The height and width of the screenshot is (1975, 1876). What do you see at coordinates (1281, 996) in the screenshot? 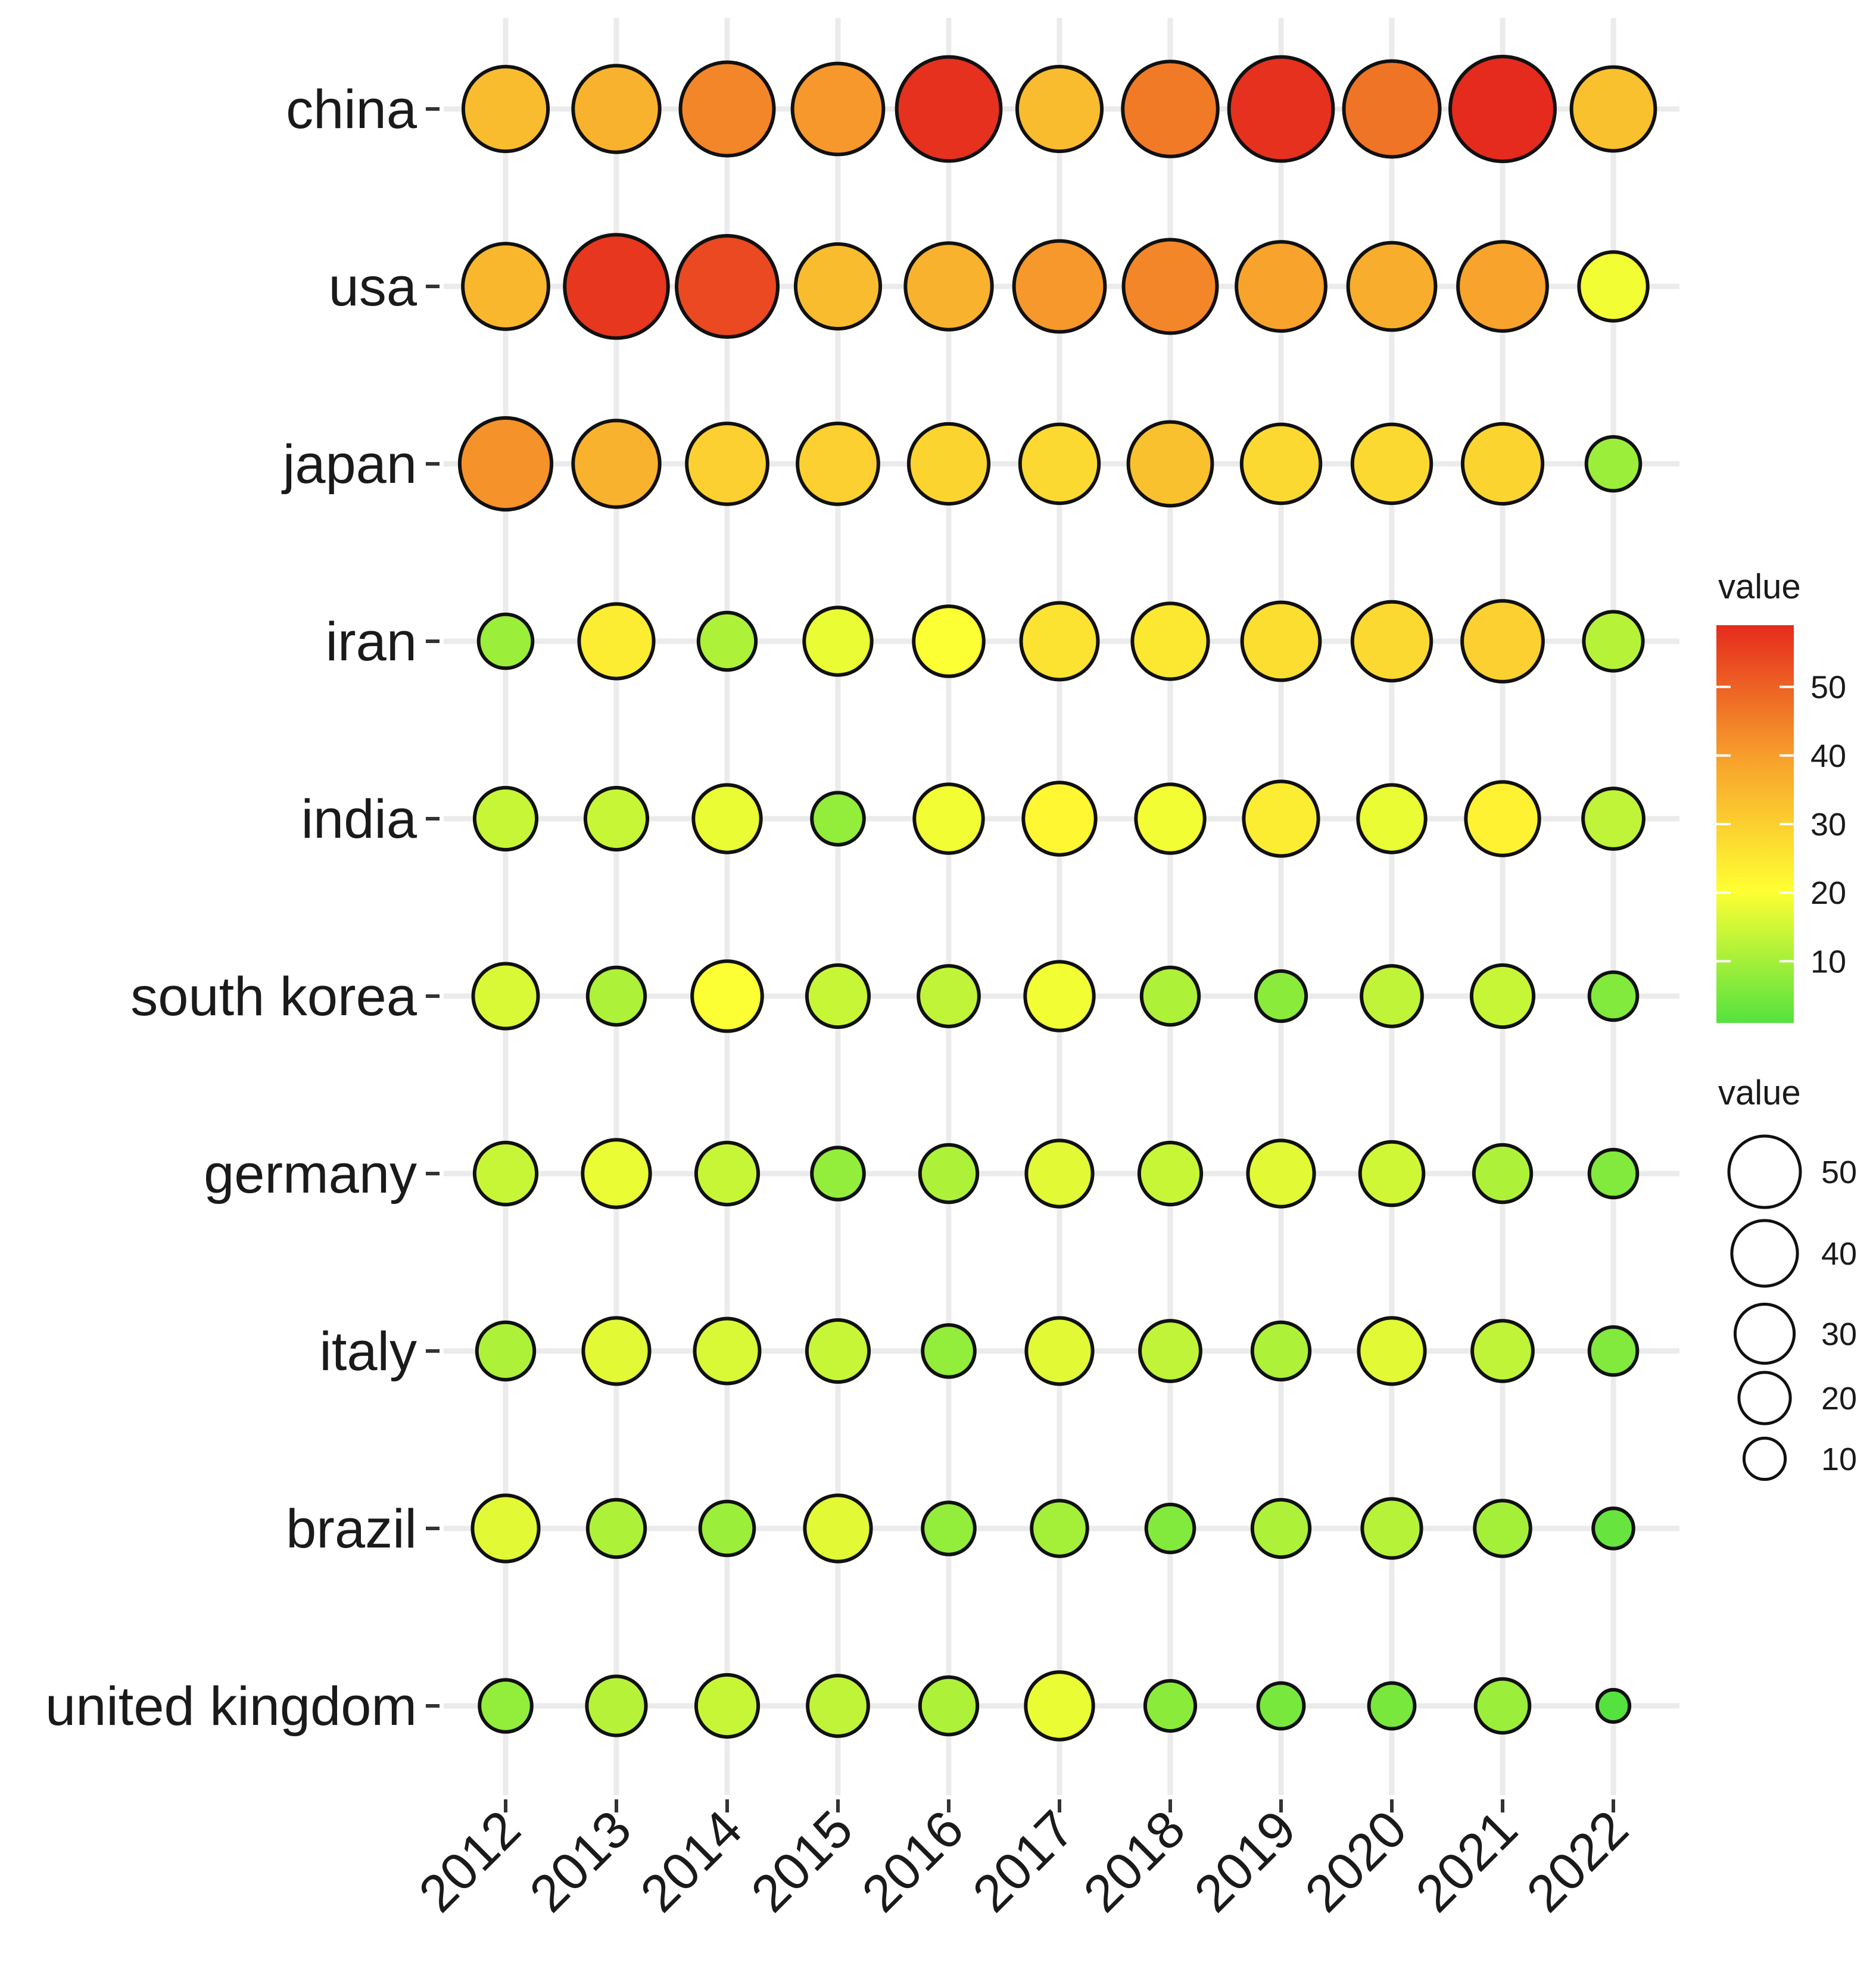
I see `bubble-south-korea-2019` at bounding box center [1281, 996].